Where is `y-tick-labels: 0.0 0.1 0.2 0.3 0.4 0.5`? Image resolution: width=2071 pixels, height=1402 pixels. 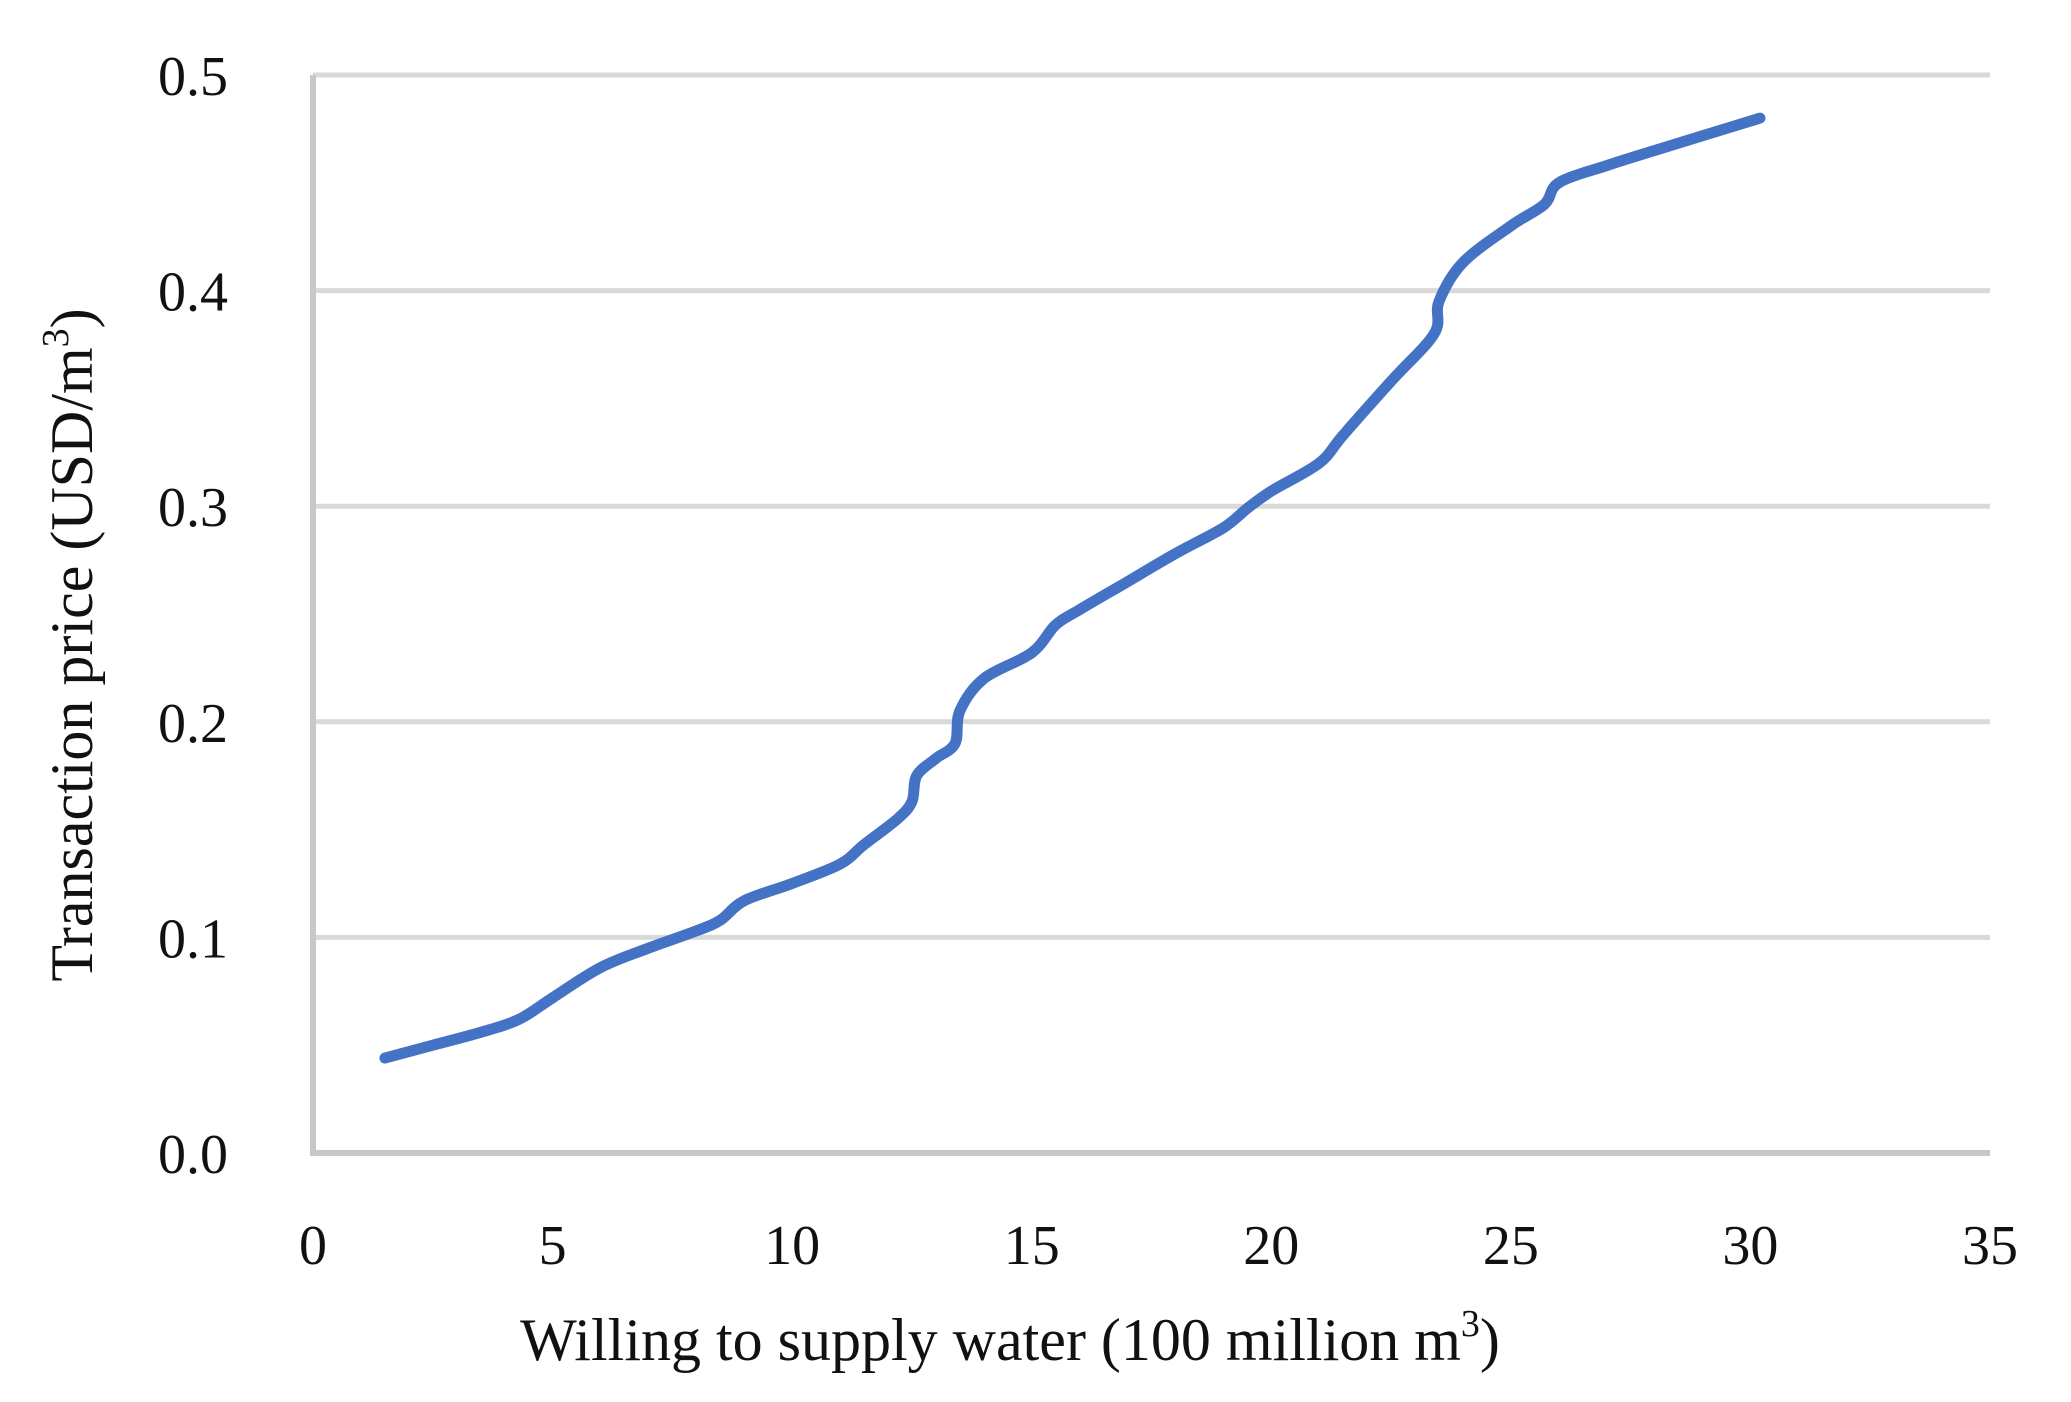
y-tick-labels: 0.0 0.1 0.2 0.3 0.4 0.5 is located at coordinates (193, 616).